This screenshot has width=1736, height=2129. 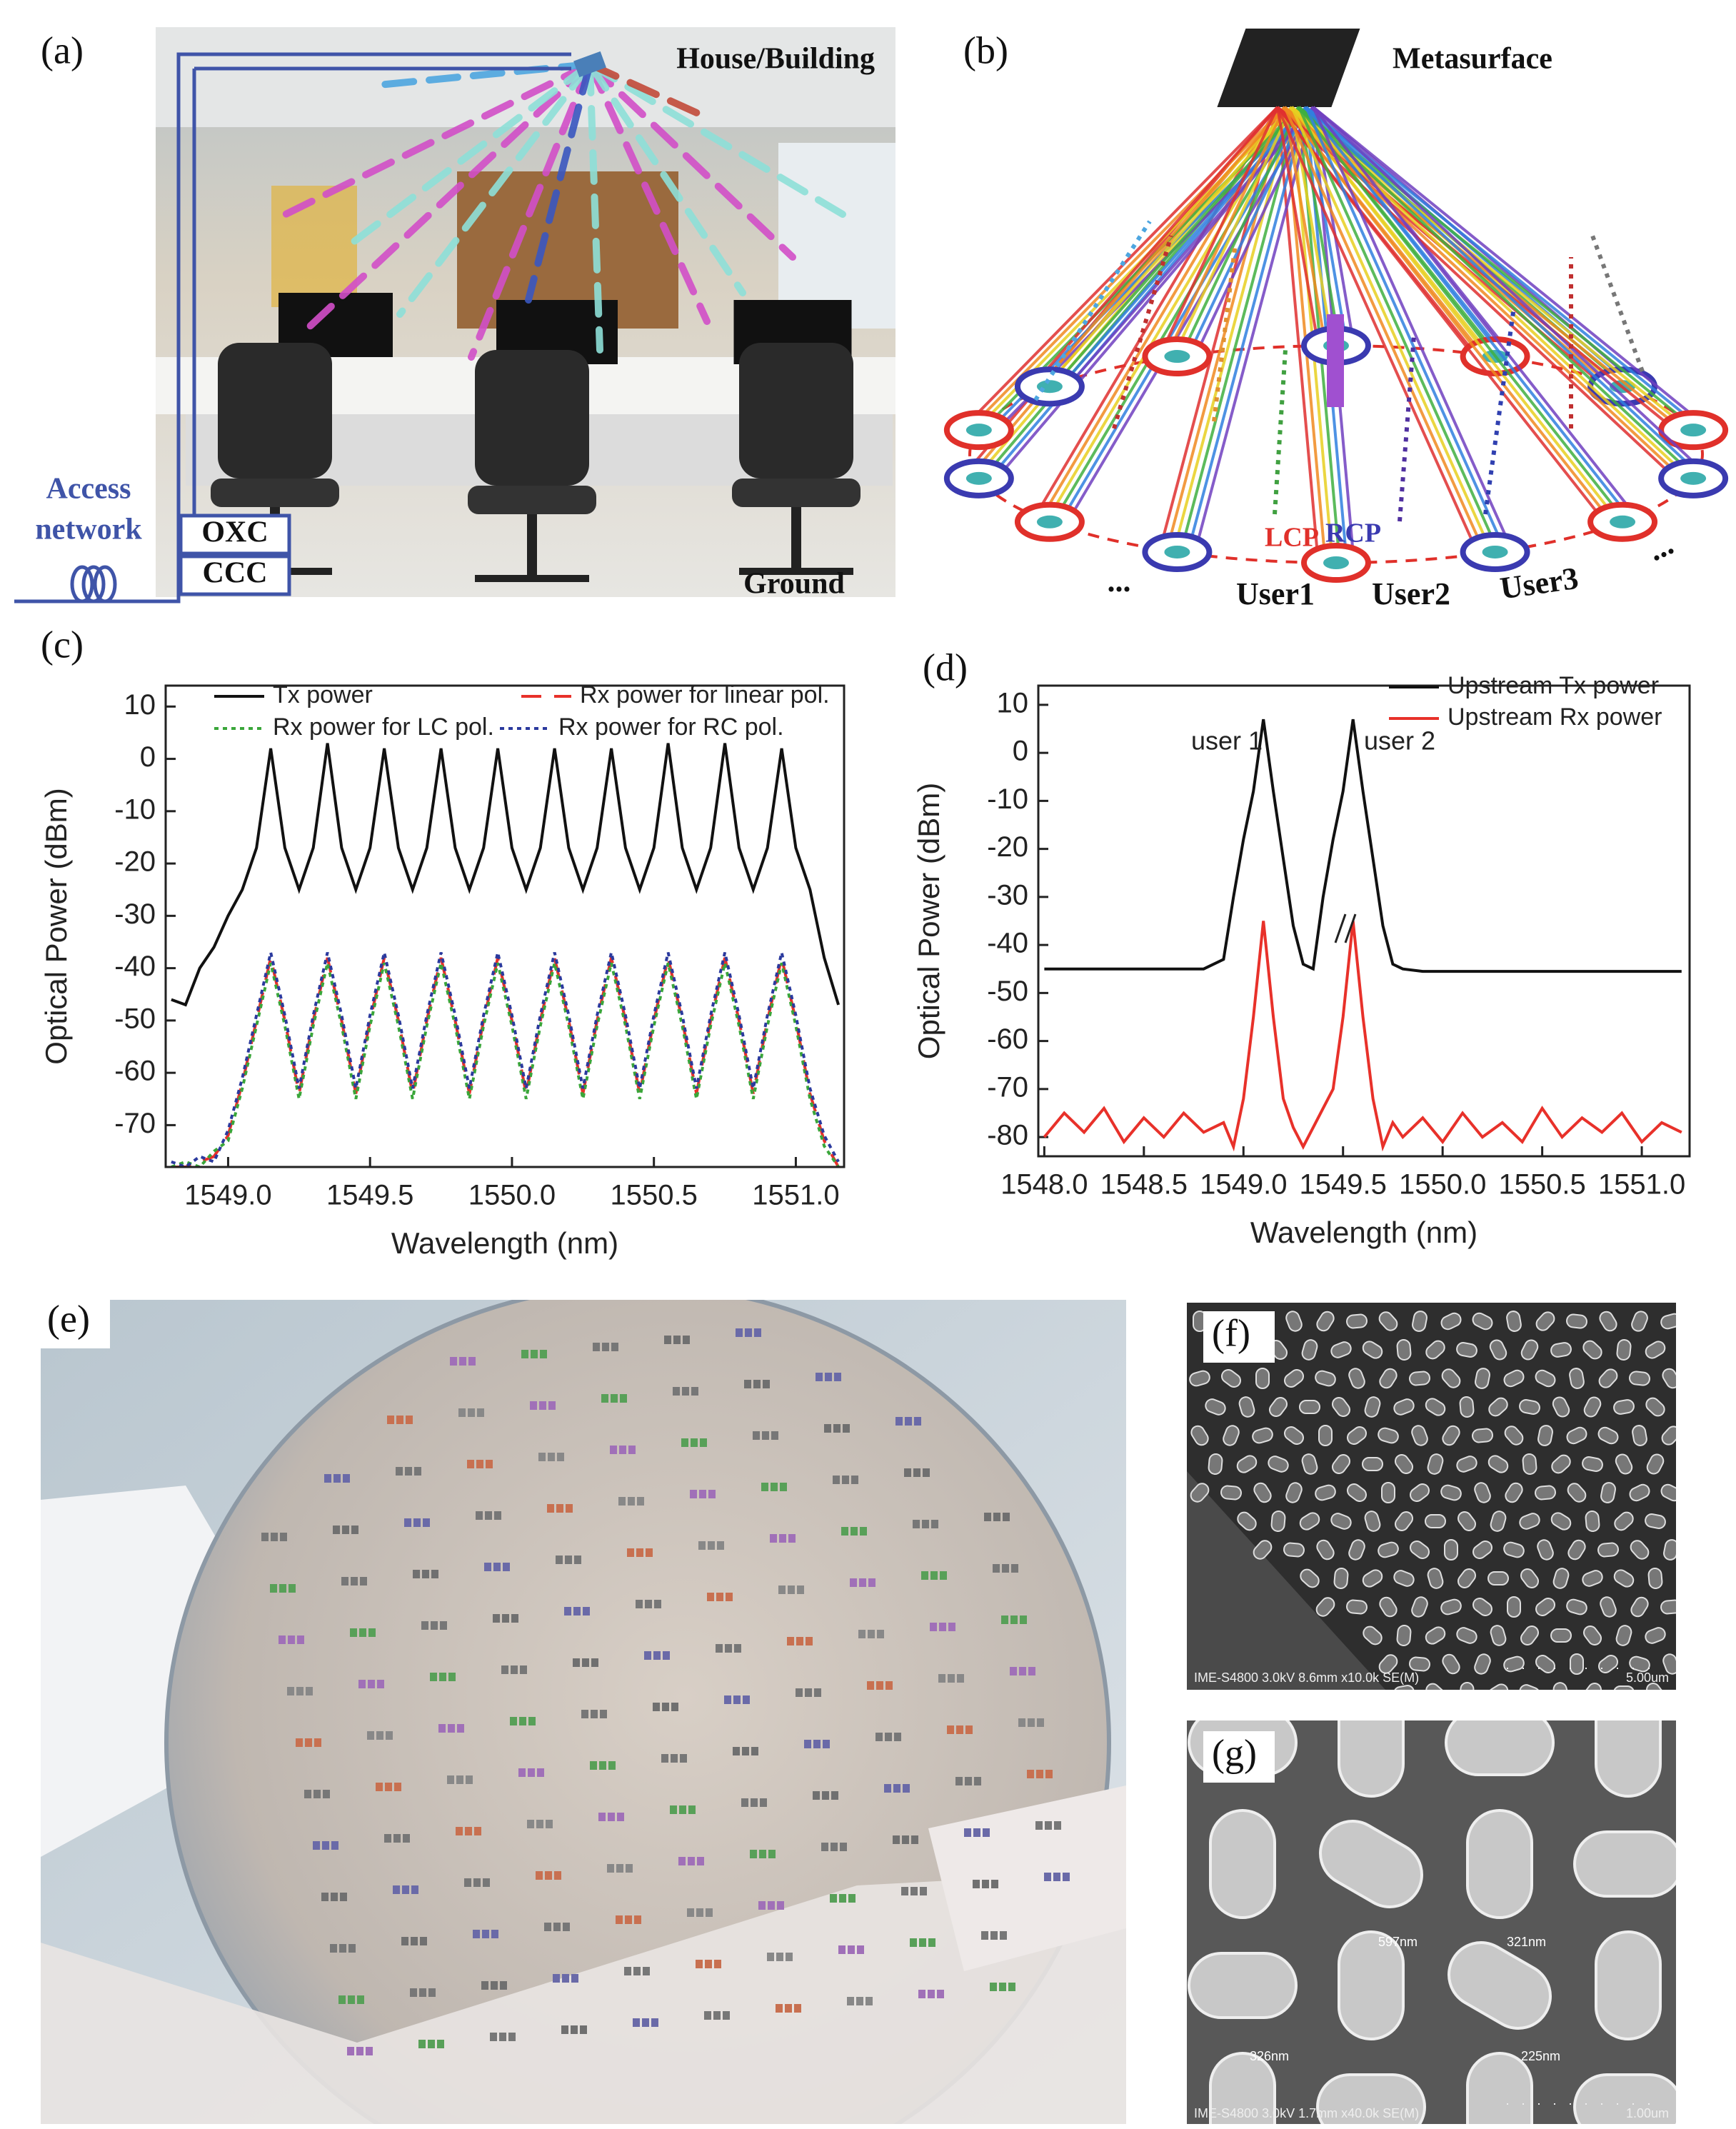 What do you see at coordinates (138, 1672) in the screenshot?
I see `glove-left` at bounding box center [138, 1672].